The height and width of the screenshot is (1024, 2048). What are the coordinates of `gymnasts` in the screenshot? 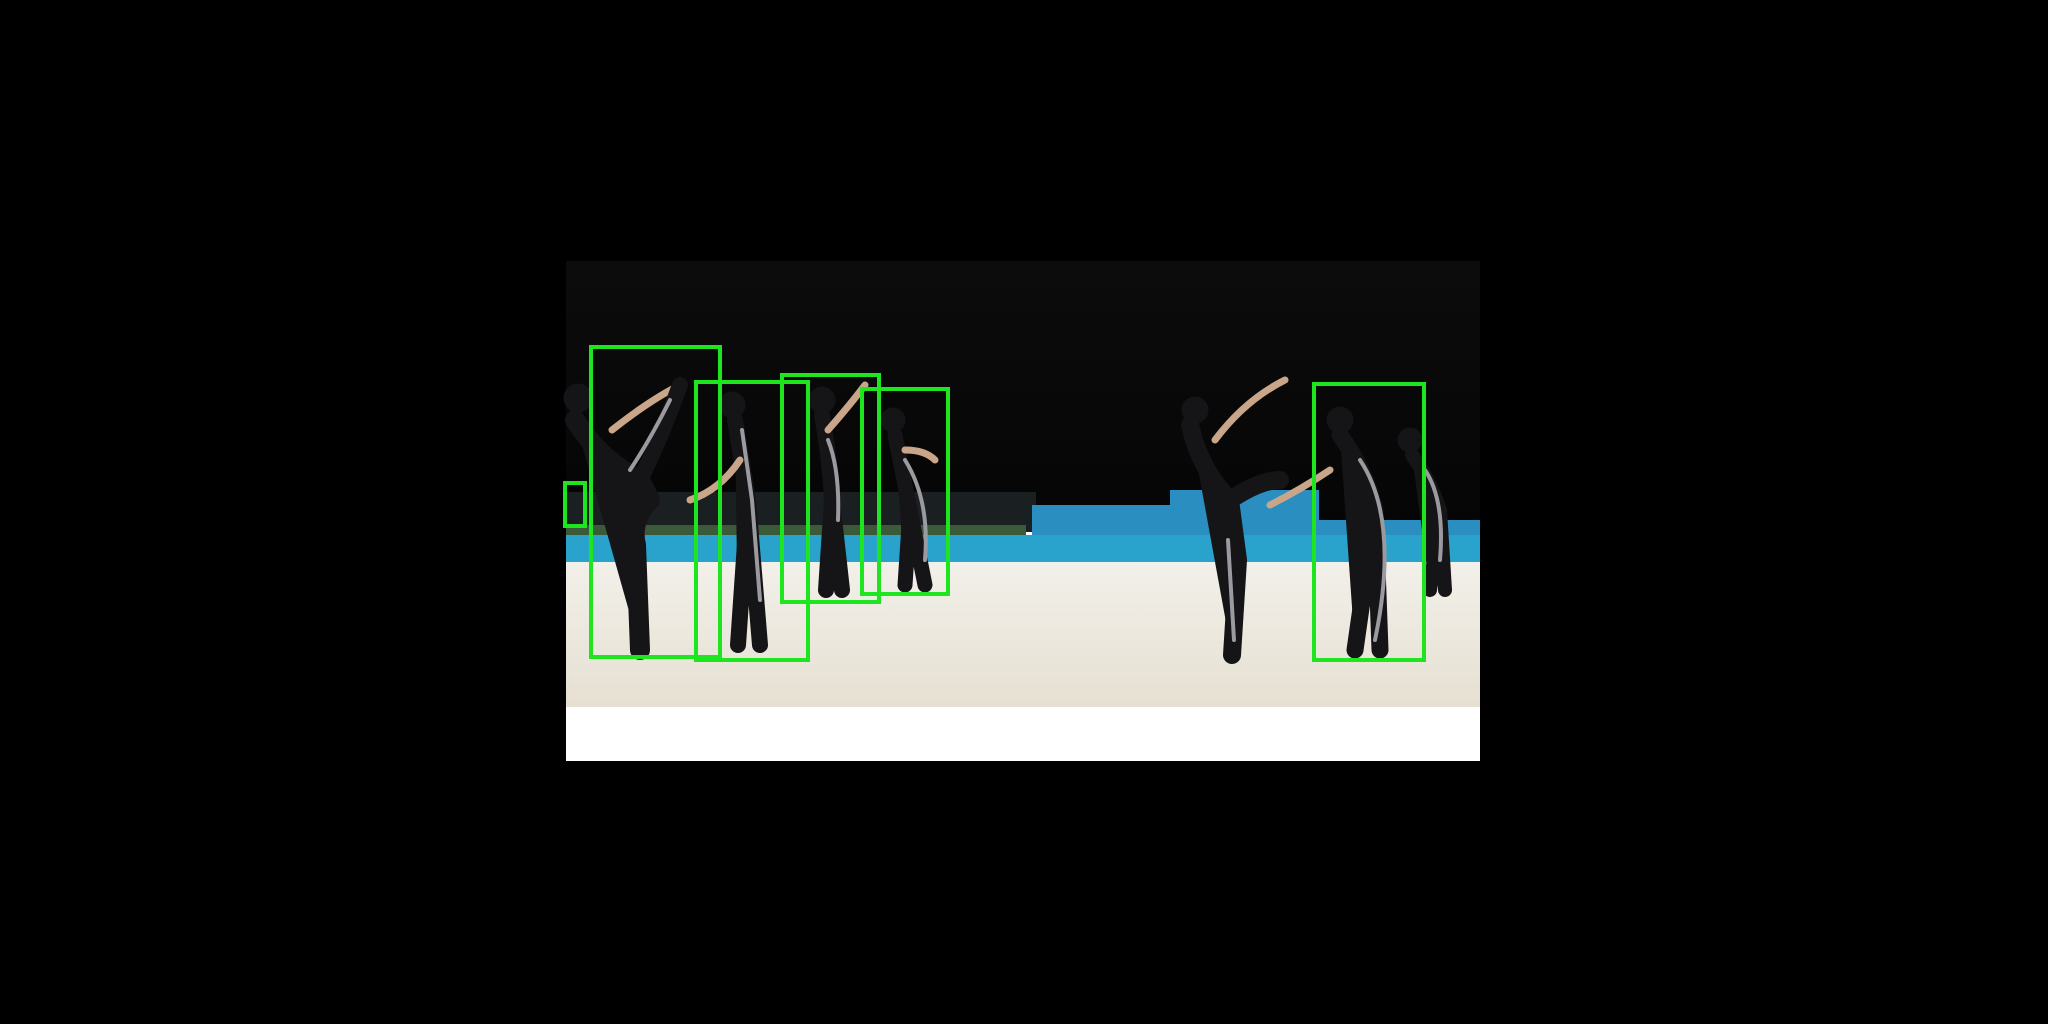 It's located at (1007, 520).